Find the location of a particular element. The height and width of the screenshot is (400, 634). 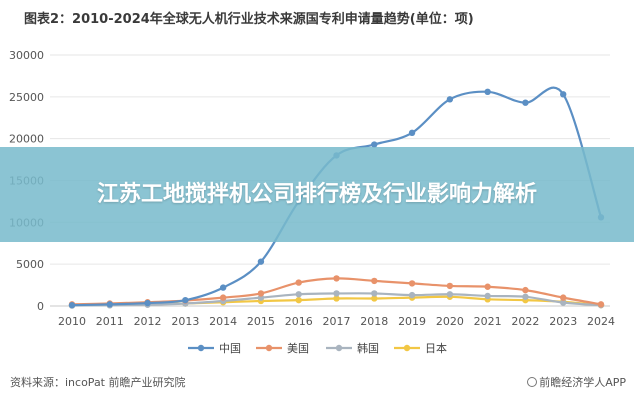

brand-footer: 前瞻经济学人APP is located at coordinates (576, 382).